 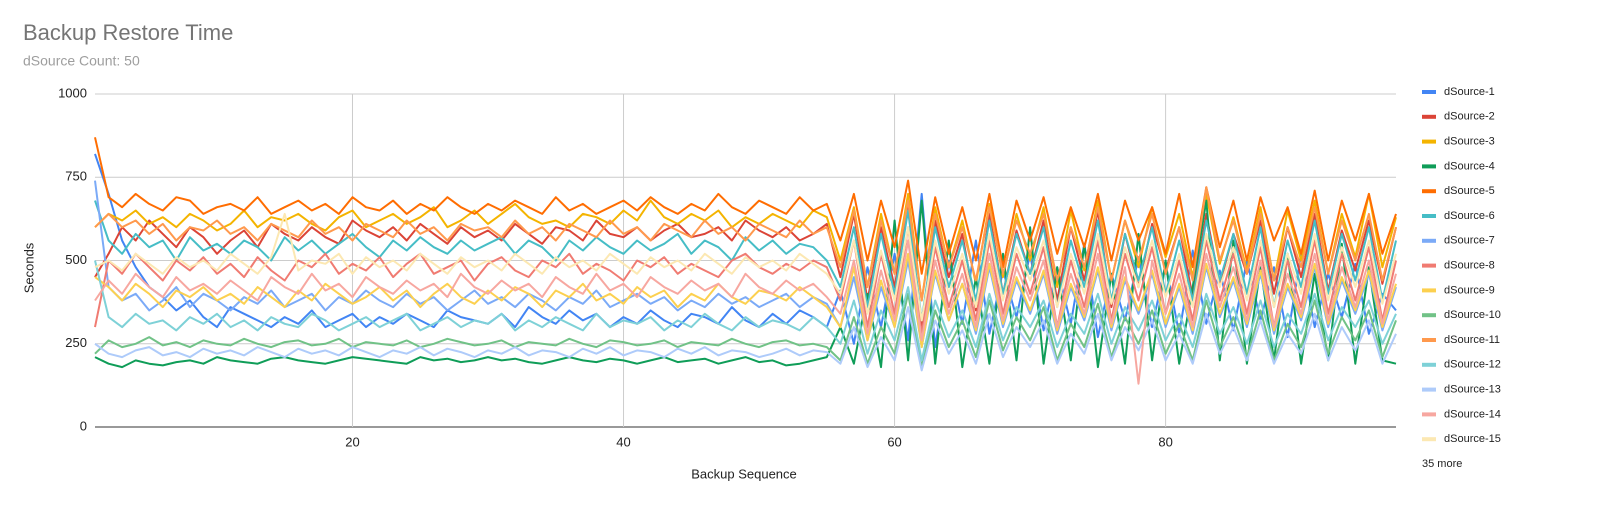 What do you see at coordinates (28, 267) in the screenshot?
I see `y-axis-label: Seconds` at bounding box center [28, 267].